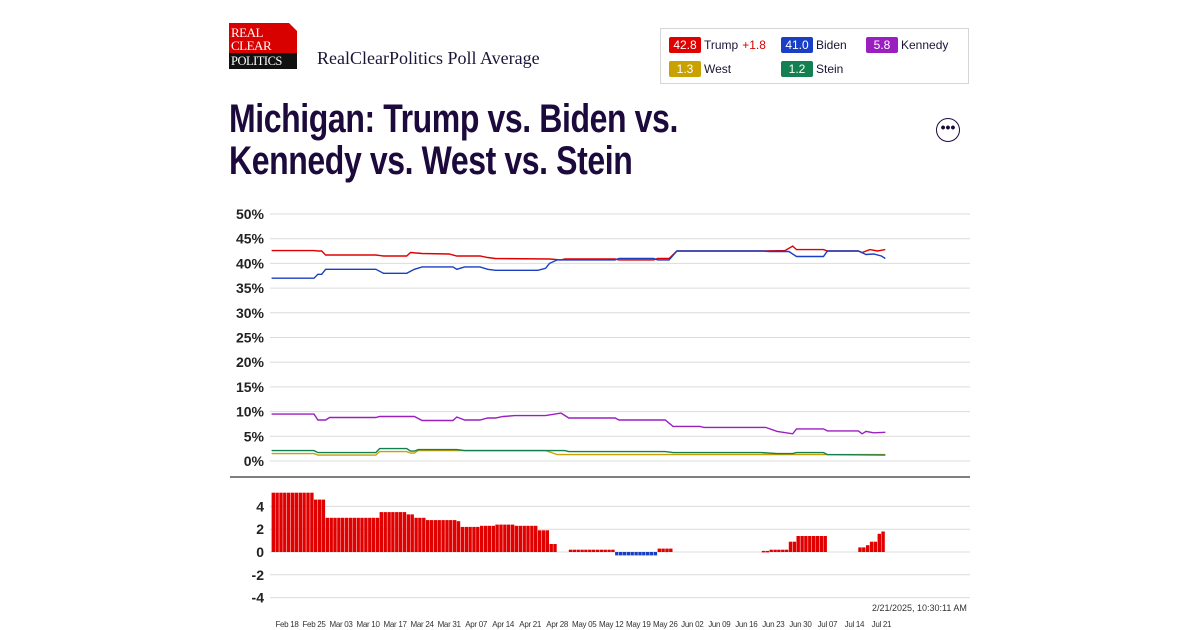 This screenshot has width=1200, height=630. I want to click on y-tick-label: 45%, so click(250, 239).